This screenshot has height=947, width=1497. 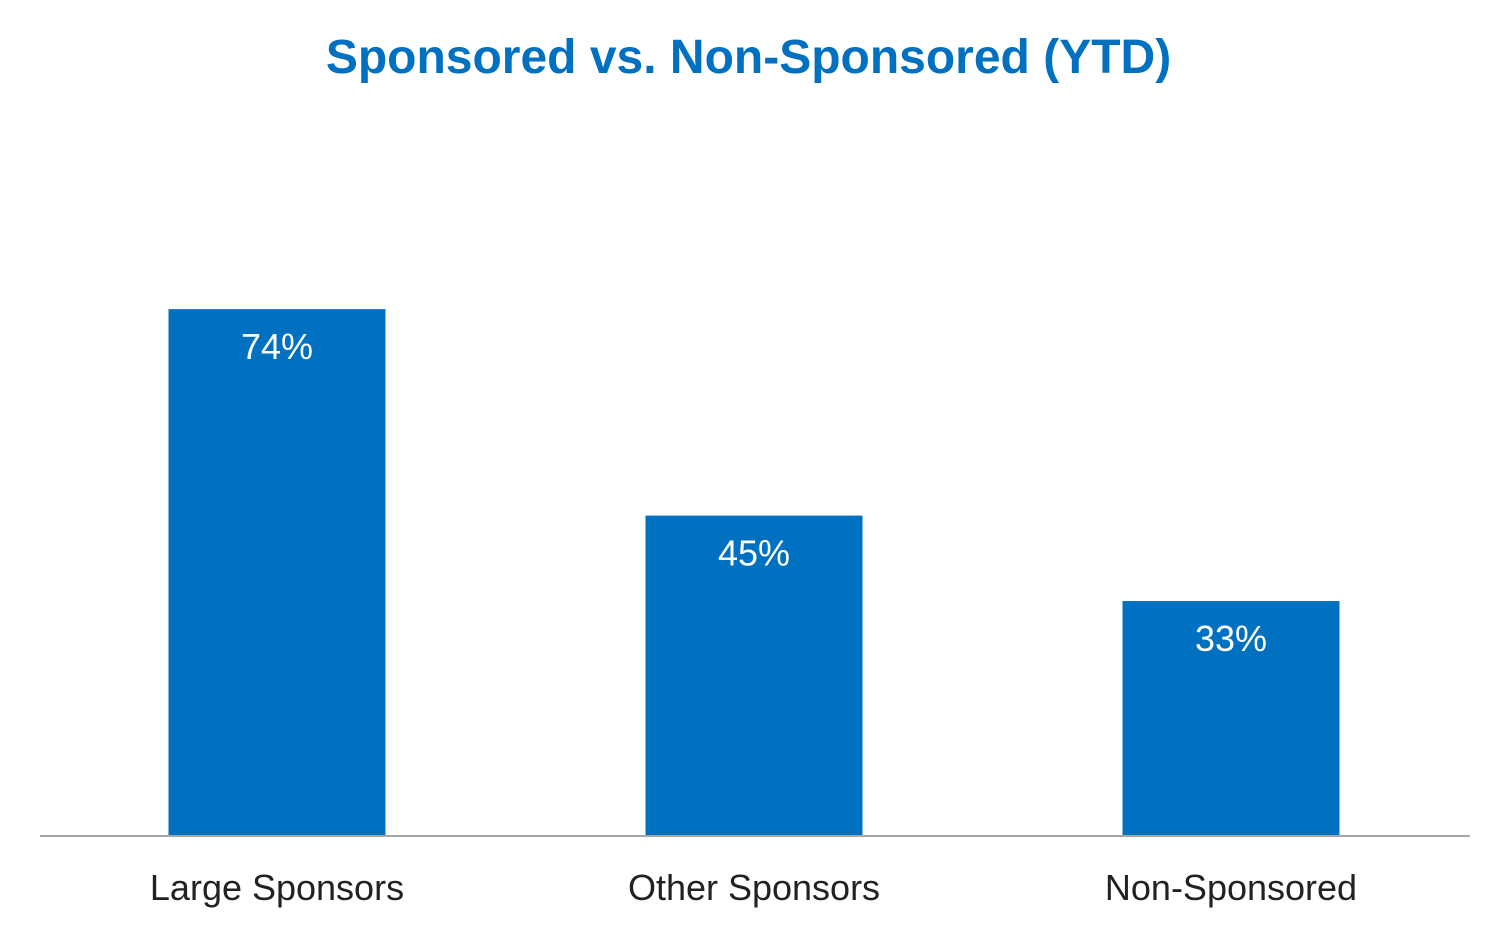 I want to click on bar-other-sponsors, so click(x=754, y=675).